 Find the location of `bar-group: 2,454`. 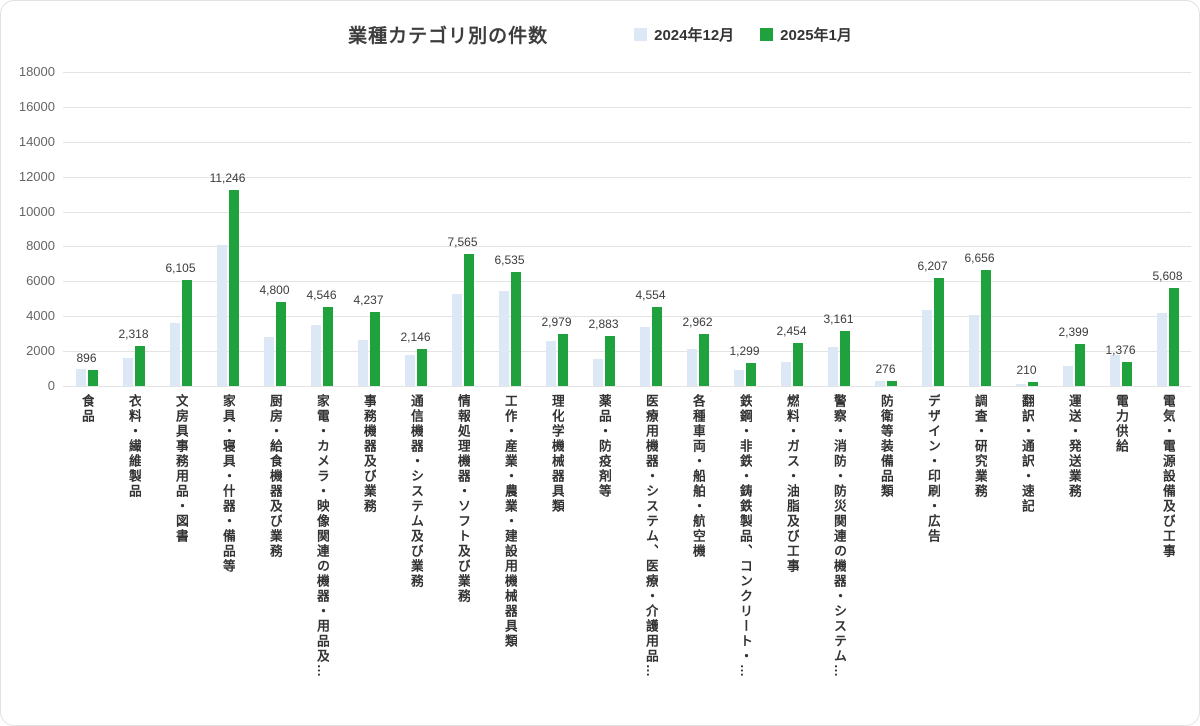

bar-group: 2,454 is located at coordinates (791, 229).